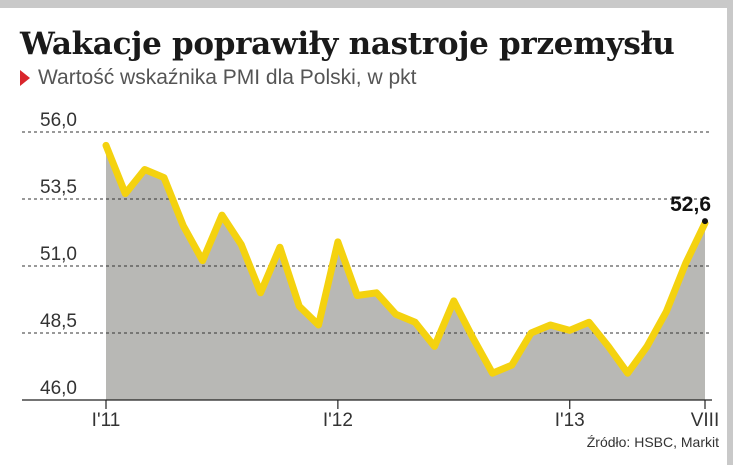 Image resolution: width=733 pixels, height=465 pixels. I want to click on last-point-marker, so click(705, 221).